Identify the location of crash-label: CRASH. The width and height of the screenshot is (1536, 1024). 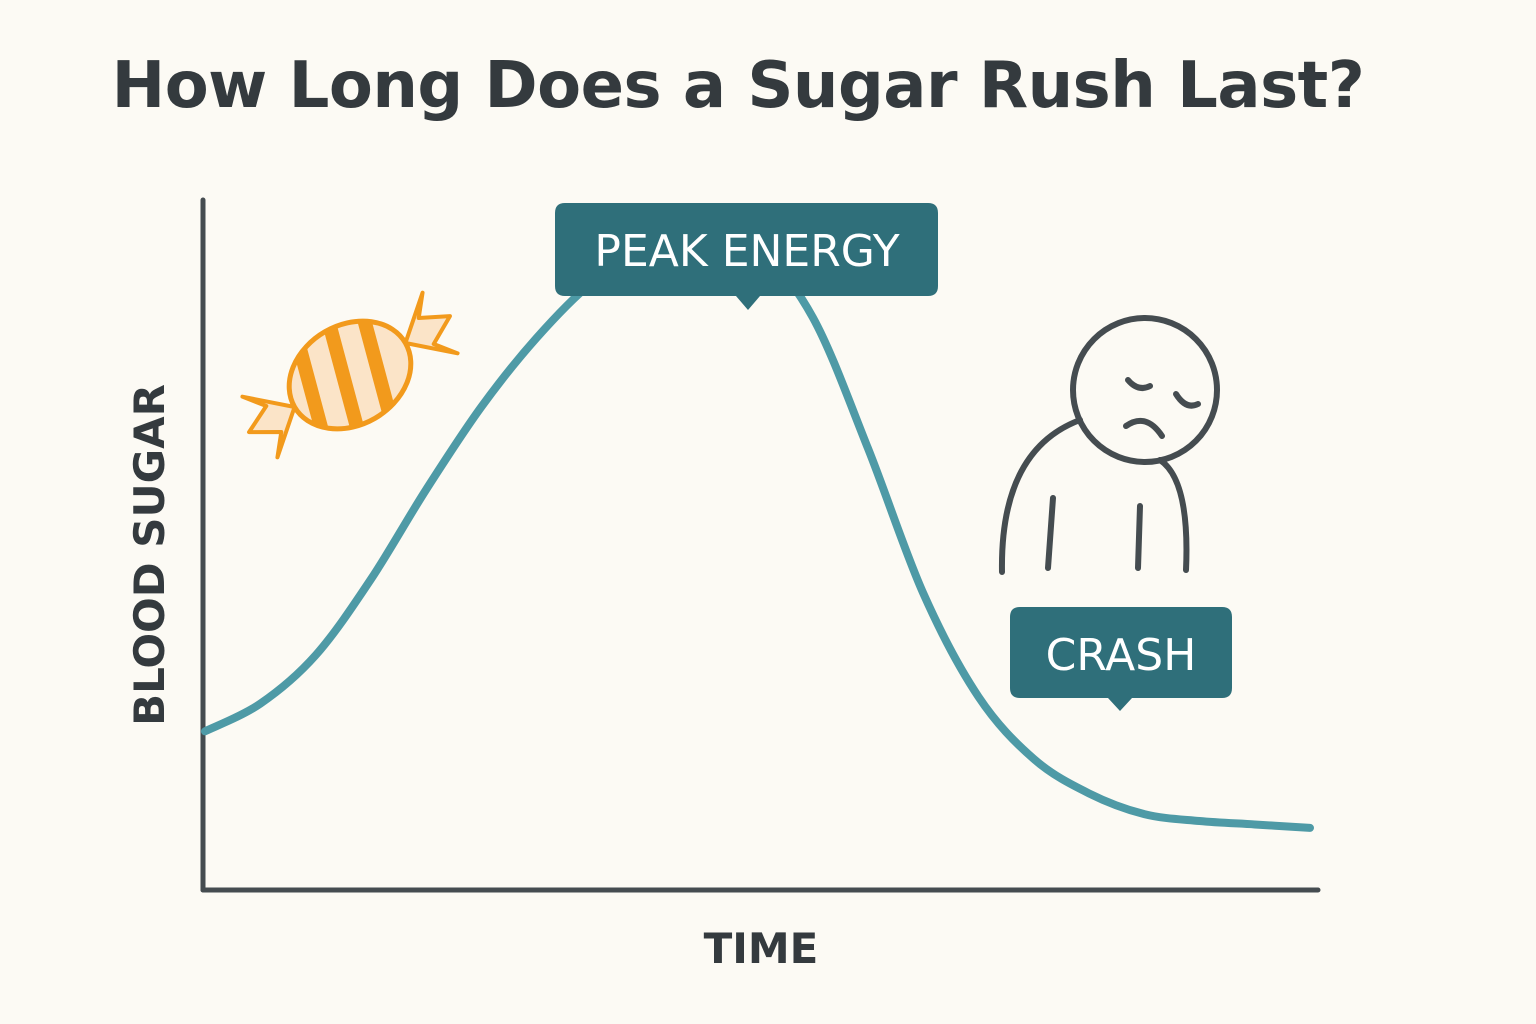
(1121, 655).